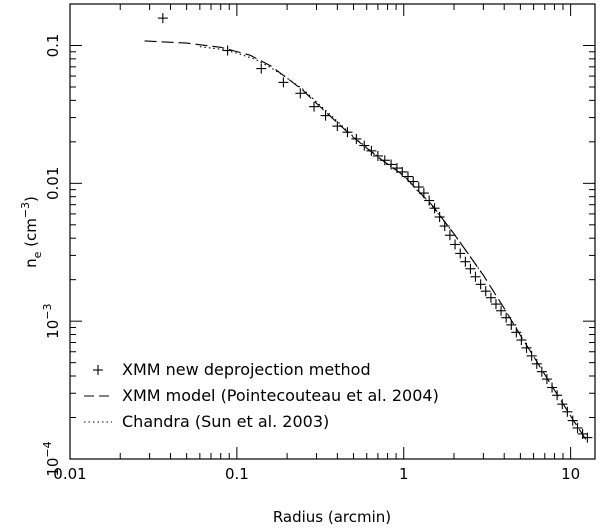  Describe the element at coordinates (53, 183) in the screenshot. I see `y-tick-label: 0.01` at that location.